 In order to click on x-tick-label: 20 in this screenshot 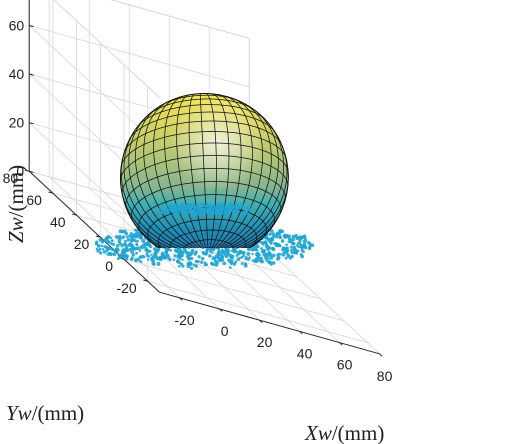, I will do `click(265, 342)`.